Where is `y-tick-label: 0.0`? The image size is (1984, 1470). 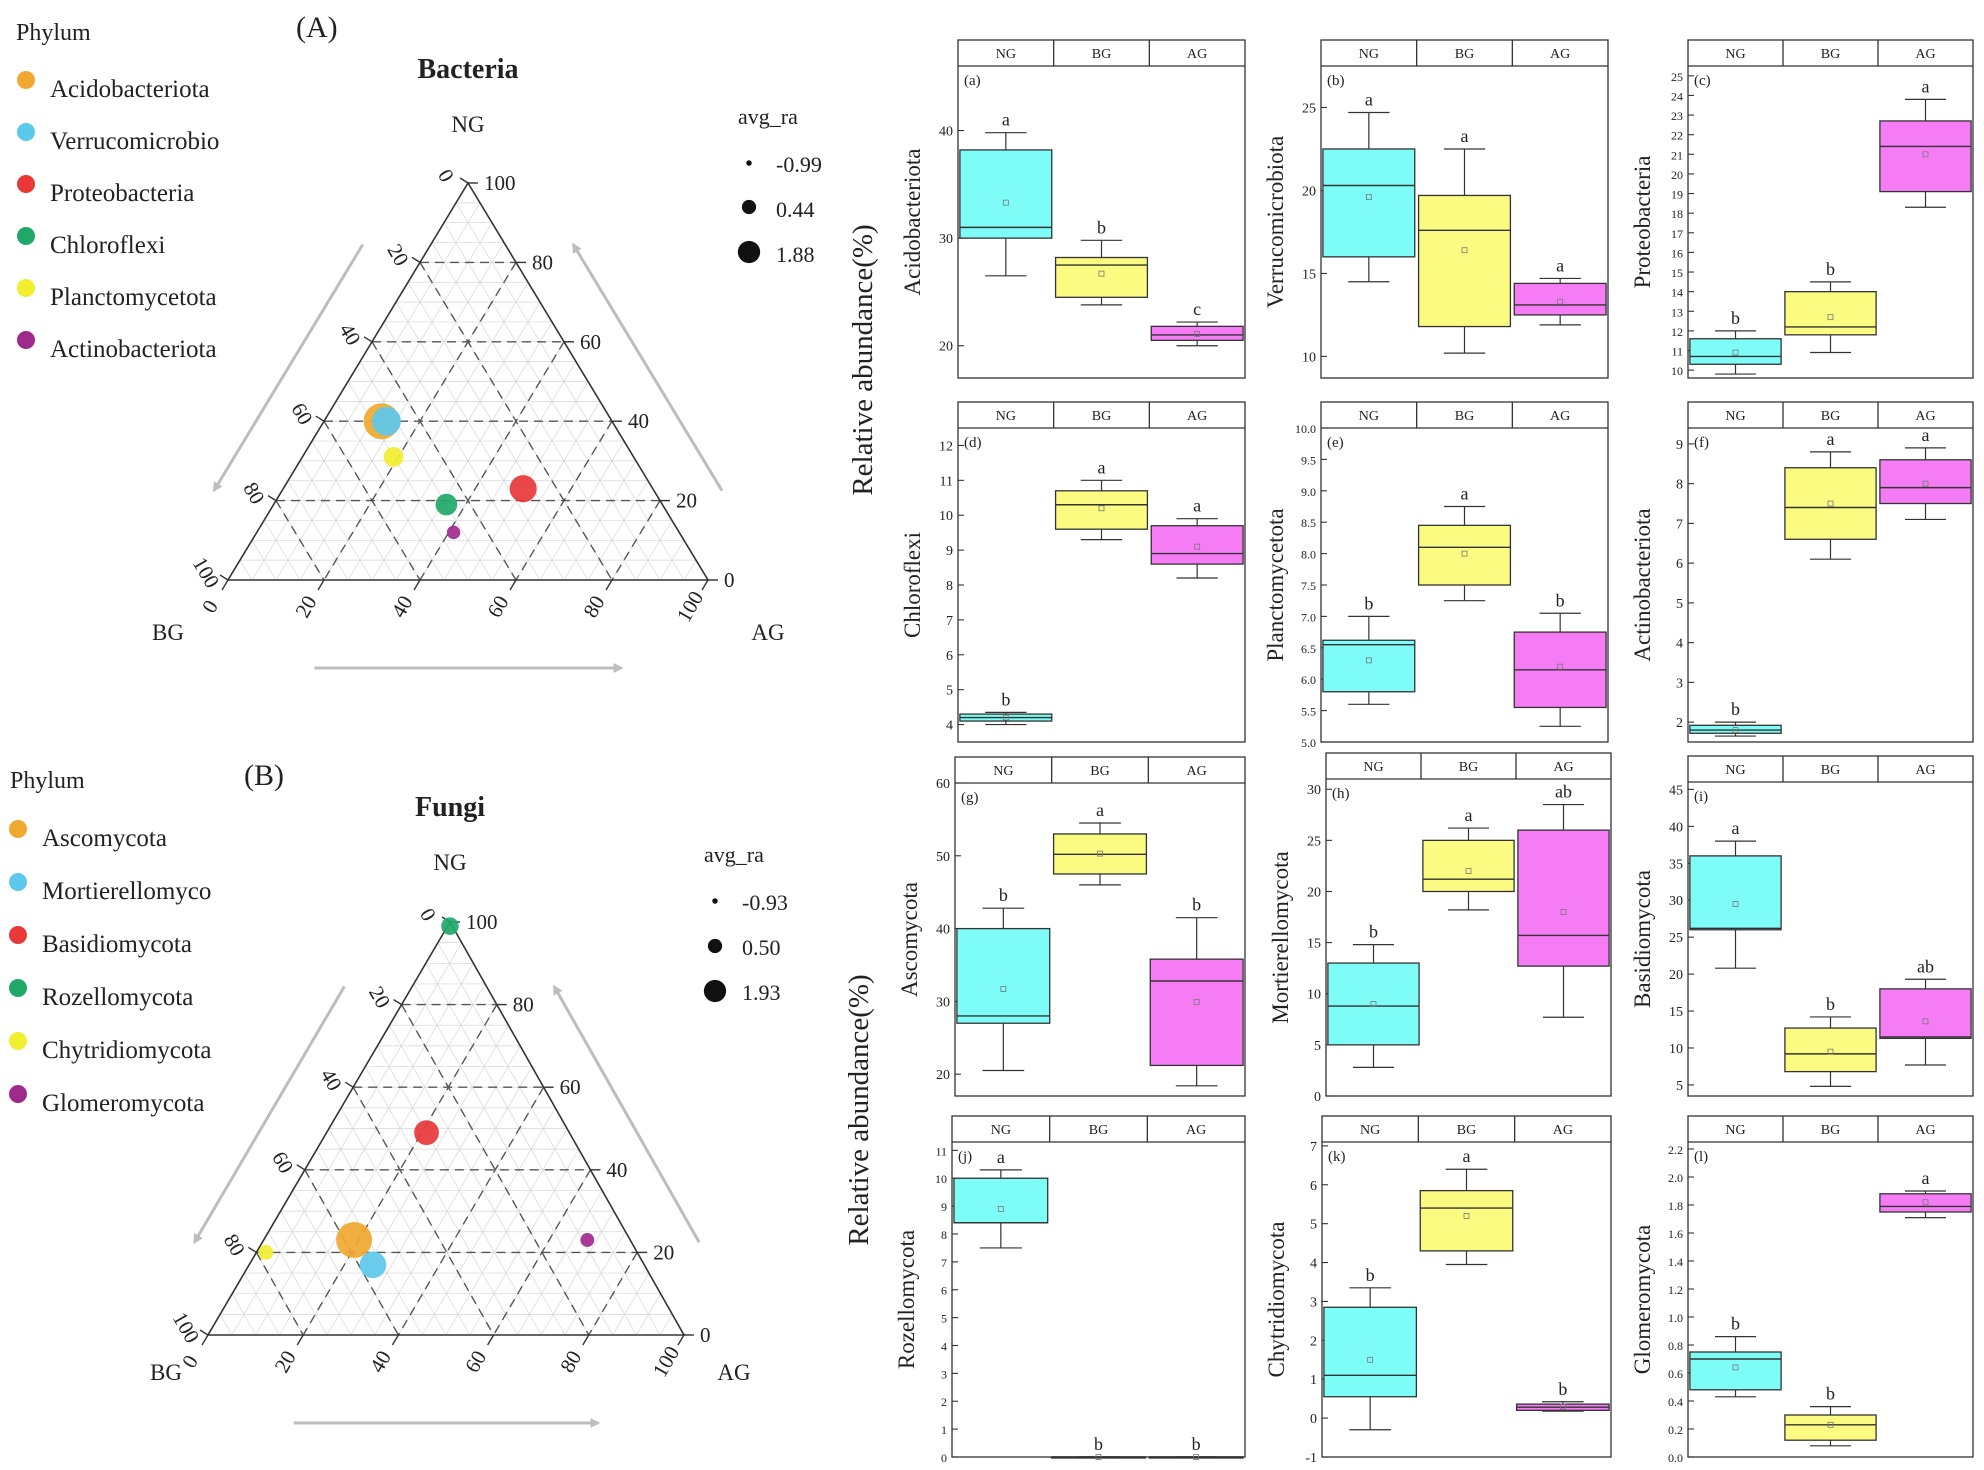 y-tick-label: 0.0 is located at coordinates (1675, 1458).